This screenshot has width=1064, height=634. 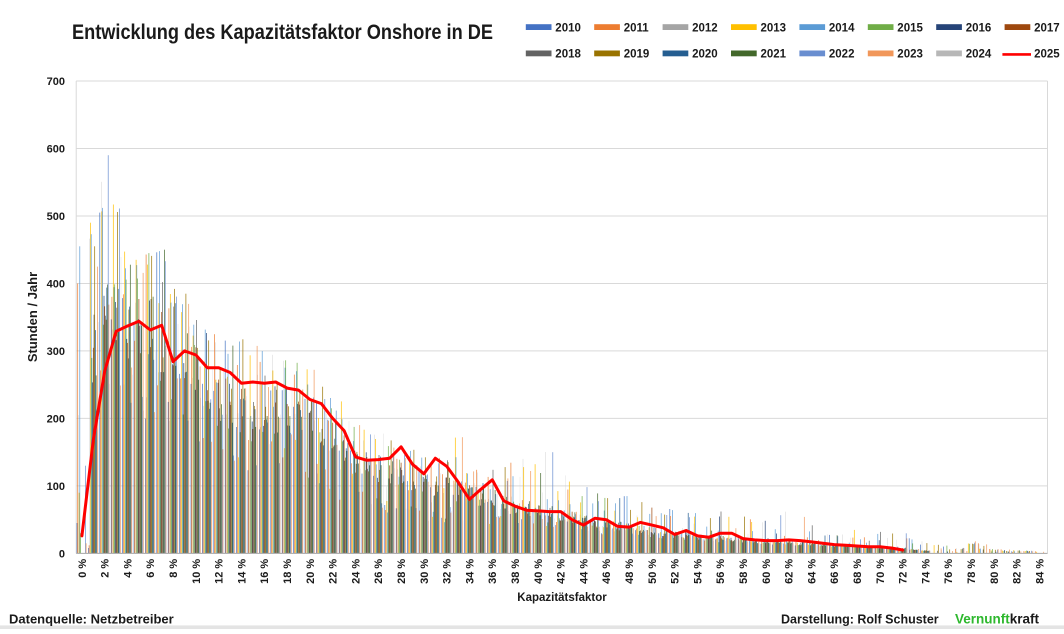 What do you see at coordinates (926, 571) in the screenshot?
I see `svg-text: 74 %` at bounding box center [926, 571].